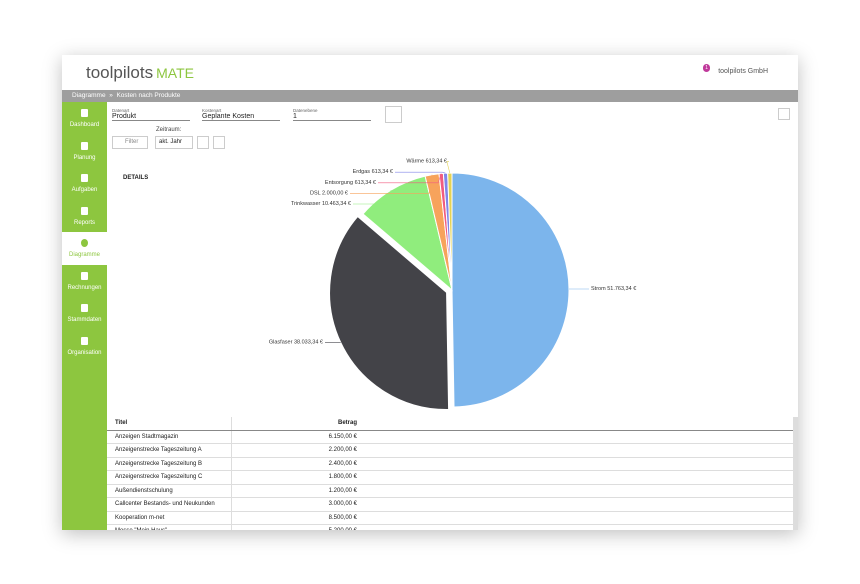 The image size is (860, 584). Describe the element at coordinates (743, 71) in the screenshot. I see `user-menu: toolpilots GmbH` at that location.